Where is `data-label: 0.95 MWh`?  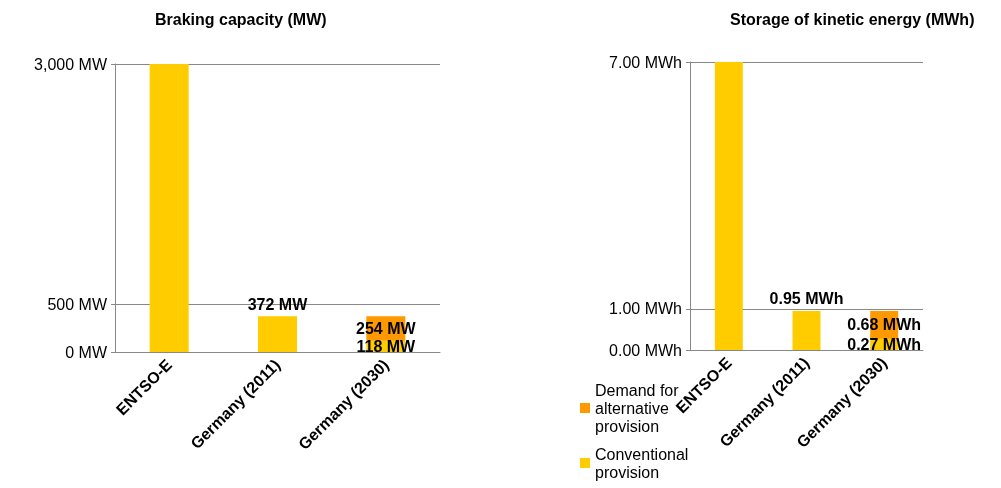
data-label: 0.95 MWh is located at coordinates (806, 299).